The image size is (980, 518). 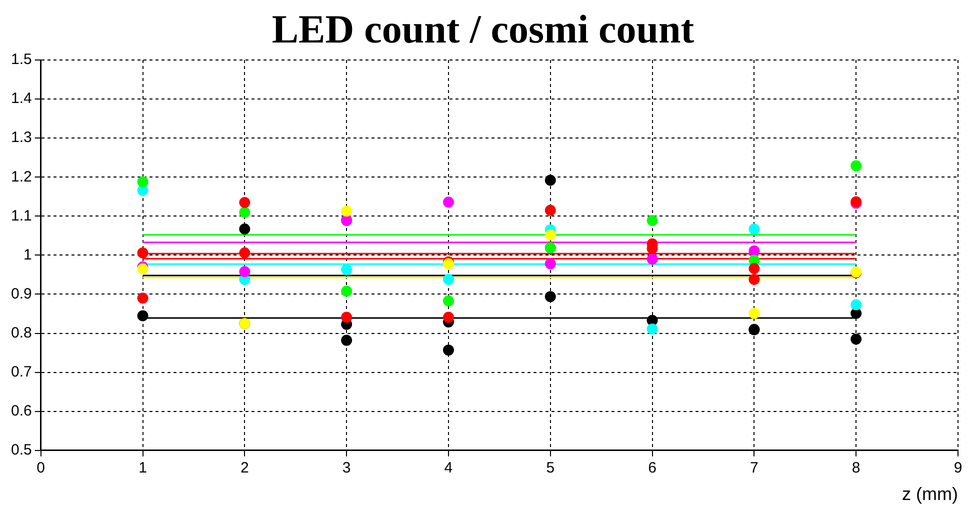 I want to click on y-tick-label: 0.7, so click(x=21, y=371).